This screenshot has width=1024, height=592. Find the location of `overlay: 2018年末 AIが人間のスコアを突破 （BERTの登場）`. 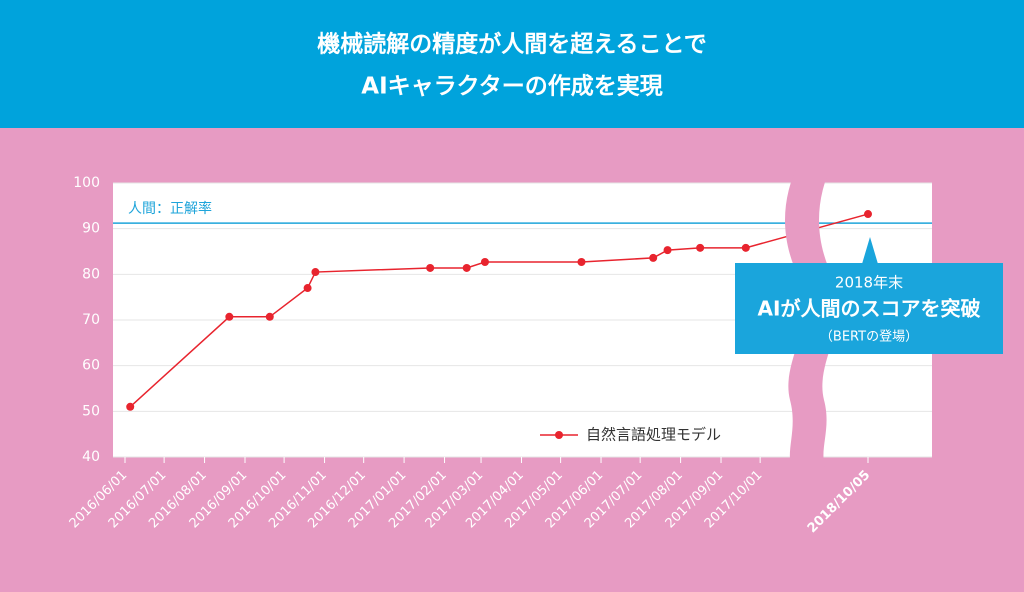

overlay: 2018年末 AIが人間のスコアを突破 （BERTの登場） is located at coordinates (869, 295).